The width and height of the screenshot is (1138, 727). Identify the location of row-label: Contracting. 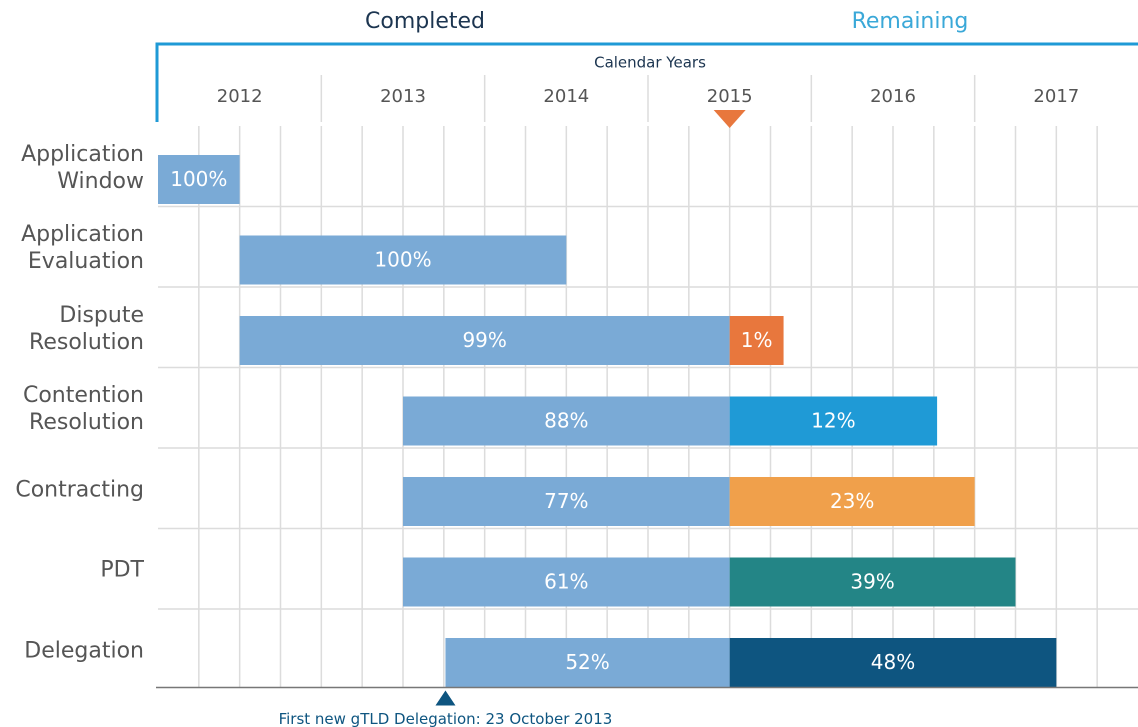
(79, 489).